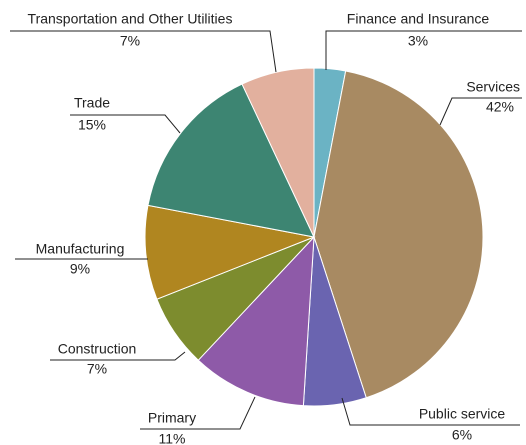 Image resolution: width=526 pixels, height=445 pixels. What do you see at coordinates (493, 87) in the screenshot?
I see `slice-label: Services` at bounding box center [493, 87].